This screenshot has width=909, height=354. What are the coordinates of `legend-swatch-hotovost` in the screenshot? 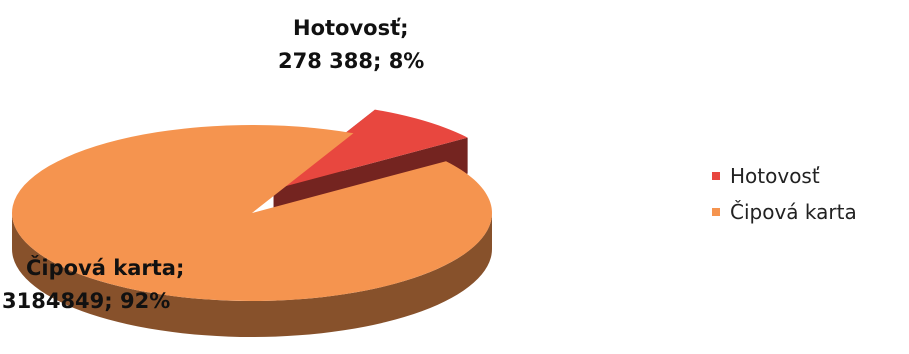 It's located at (716, 176).